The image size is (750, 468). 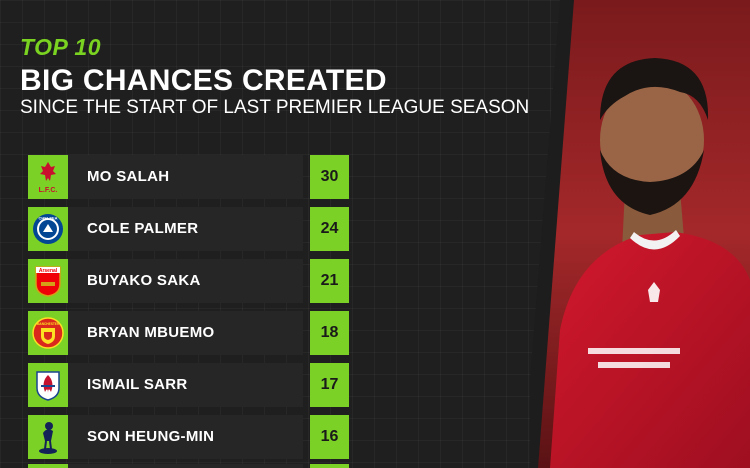 What do you see at coordinates (137, 384) in the screenshot?
I see `player-name: ISMAIL SARR` at bounding box center [137, 384].